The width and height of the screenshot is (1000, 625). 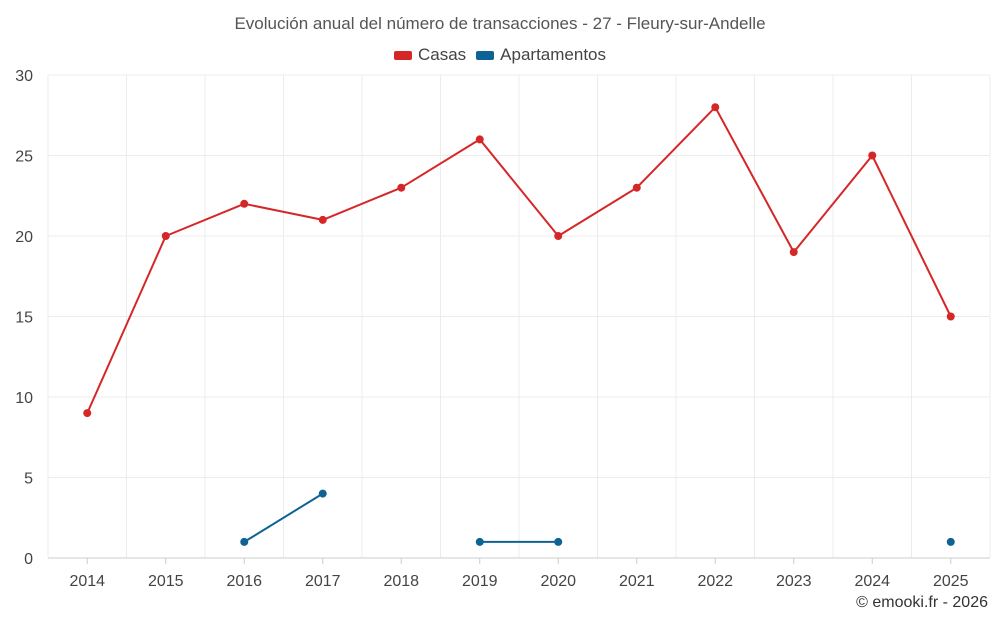 What do you see at coordinates (479, 541) in the screenshot?
I see `data-point-apartamentos-2019` at bounding box center [479, 541].